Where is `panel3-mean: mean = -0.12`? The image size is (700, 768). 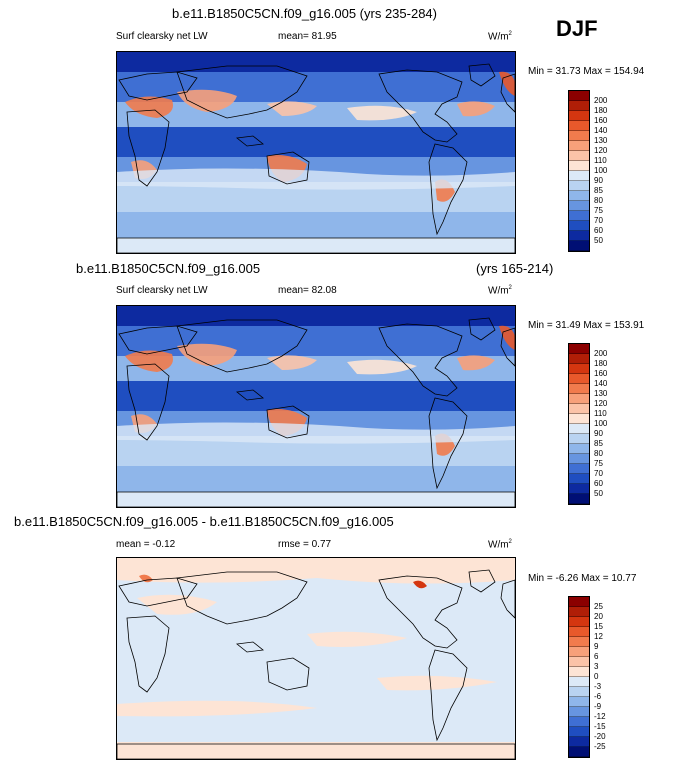 panel3-mean: mean = -0.12 is located at coordinates (146, 544).